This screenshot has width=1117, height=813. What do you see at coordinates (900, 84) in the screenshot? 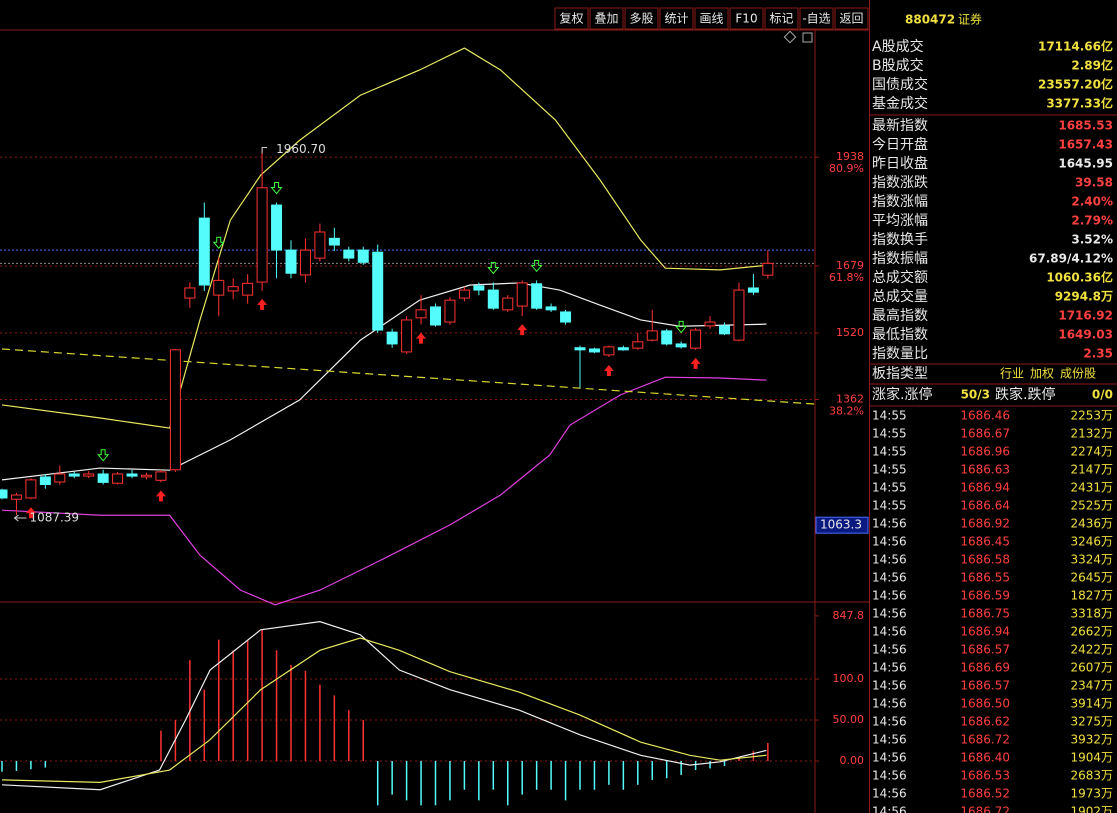
I see `stat-label: 国债成交` at bounding box center [900, 84].